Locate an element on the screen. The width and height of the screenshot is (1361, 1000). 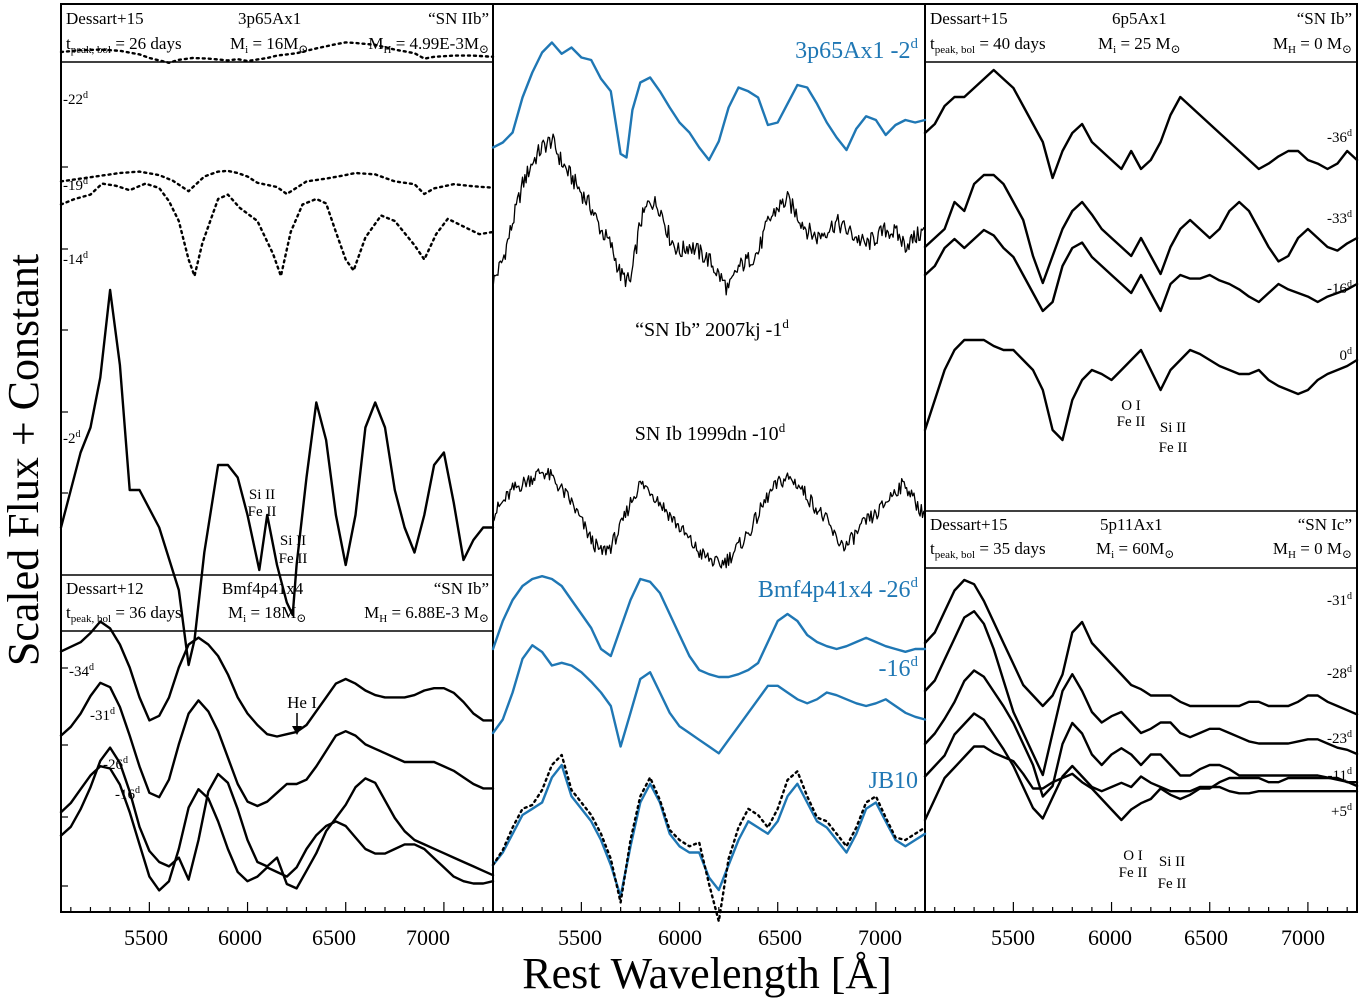
line-id-fe-ii-top-b: Fe II is located at coordinates (1173, 448).